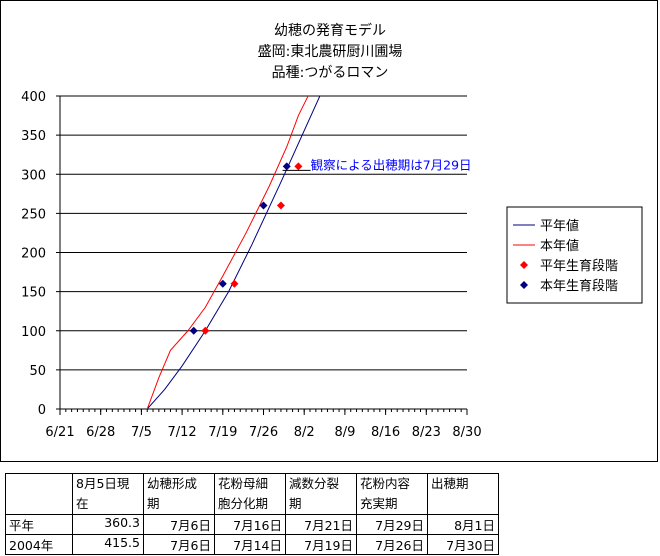 The height and width of the screenshot is (556, 660). I want to click on table-cell: 2004年, so click(39, 544).